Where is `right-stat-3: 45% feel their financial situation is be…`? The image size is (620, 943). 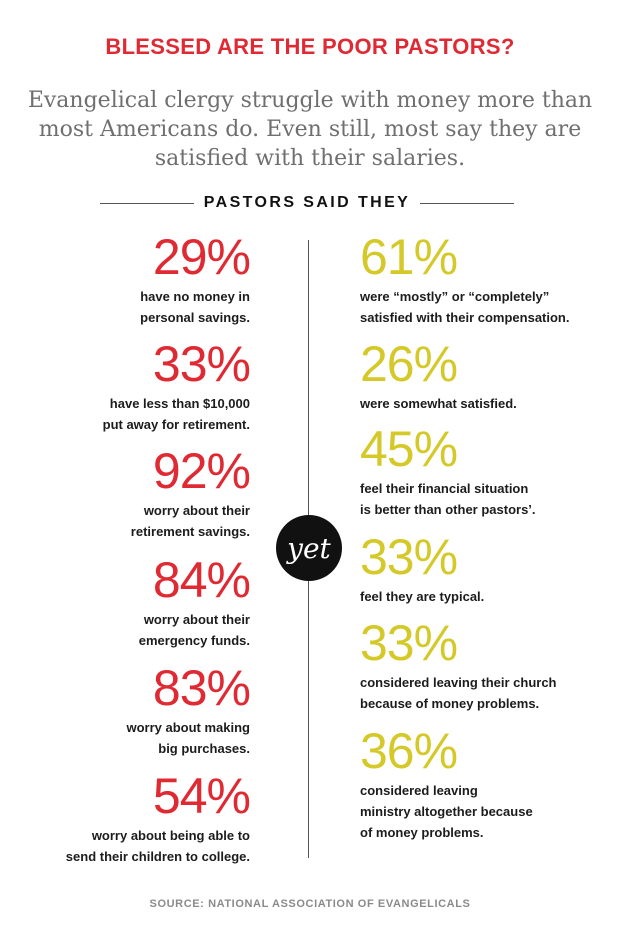
right-stat-3: 45% feel their financial situation is be… is located at coordinates (480, 472).